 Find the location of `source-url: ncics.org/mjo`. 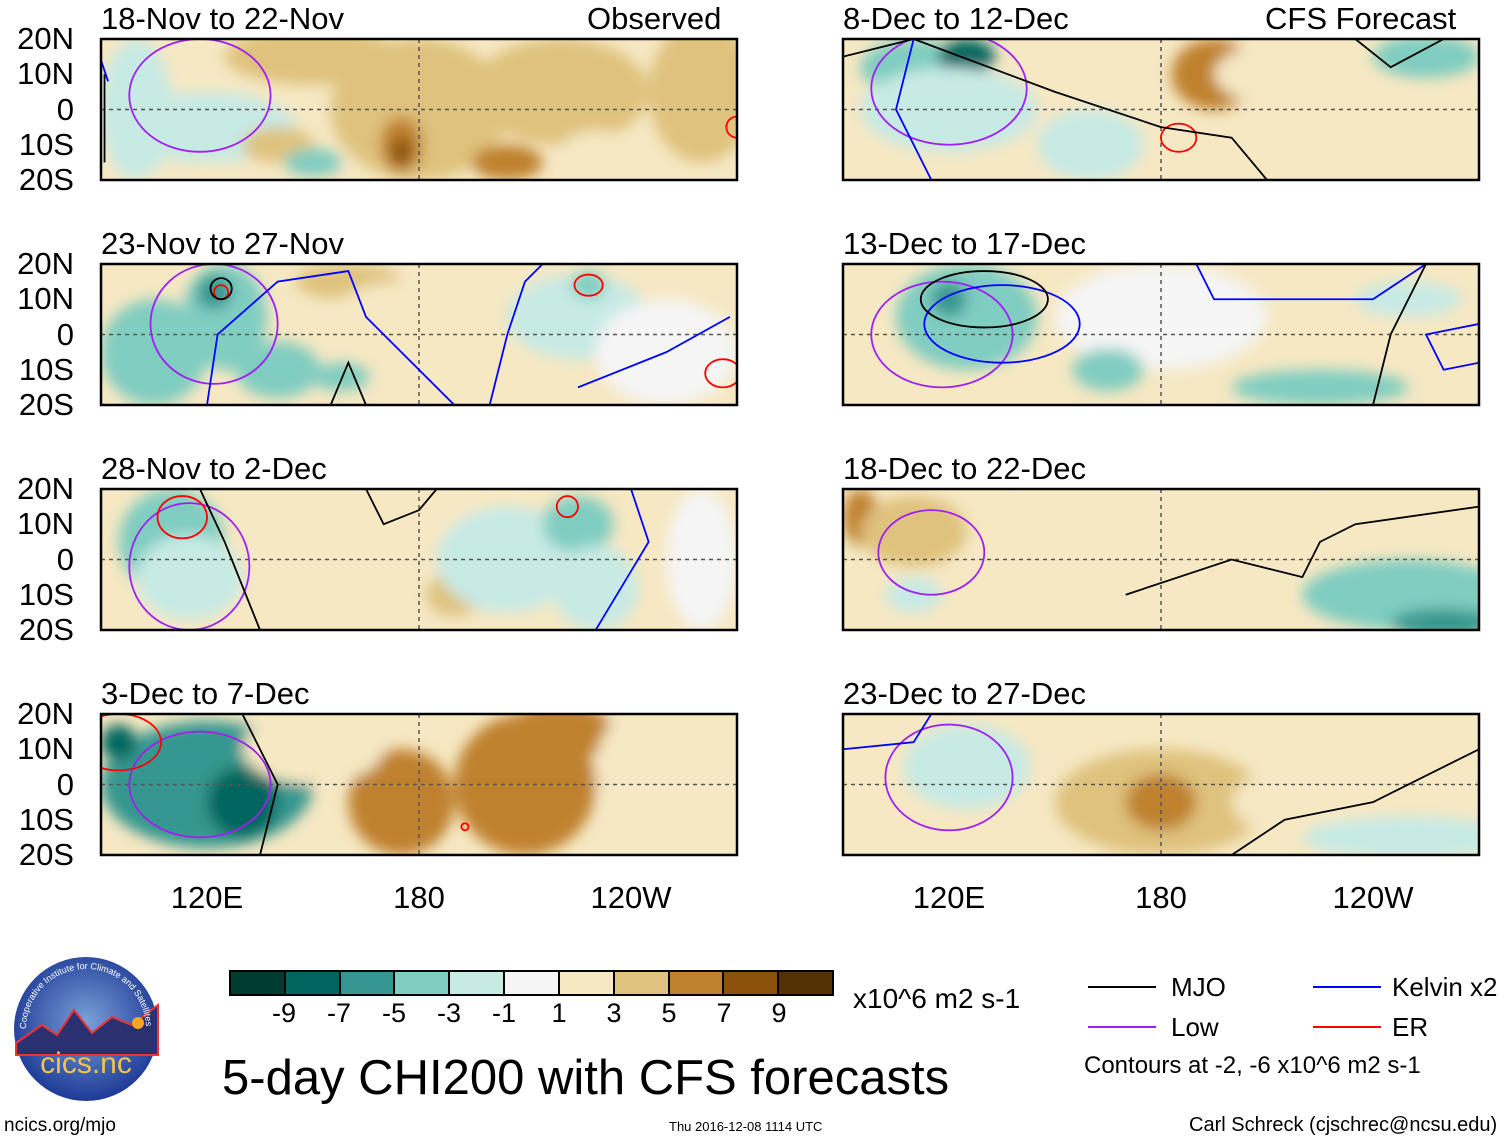

source-url: ncics.org/mjo is located at coordinates (60, 1125).